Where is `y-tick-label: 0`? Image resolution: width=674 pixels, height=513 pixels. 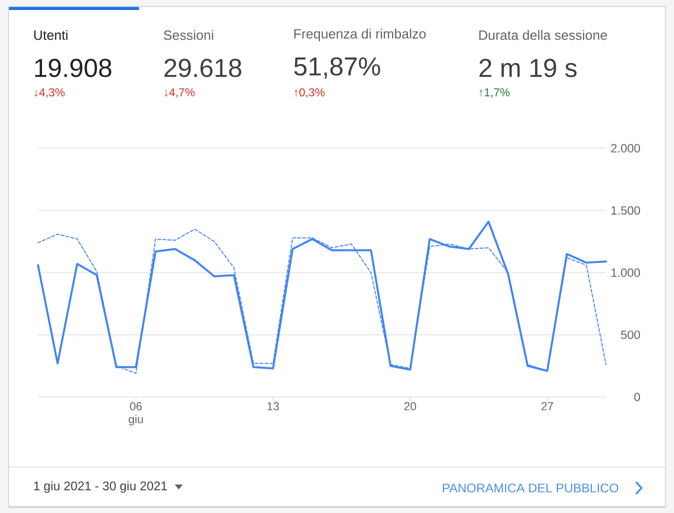
y-tick-label: 0 is located at coordinates (637, 397).